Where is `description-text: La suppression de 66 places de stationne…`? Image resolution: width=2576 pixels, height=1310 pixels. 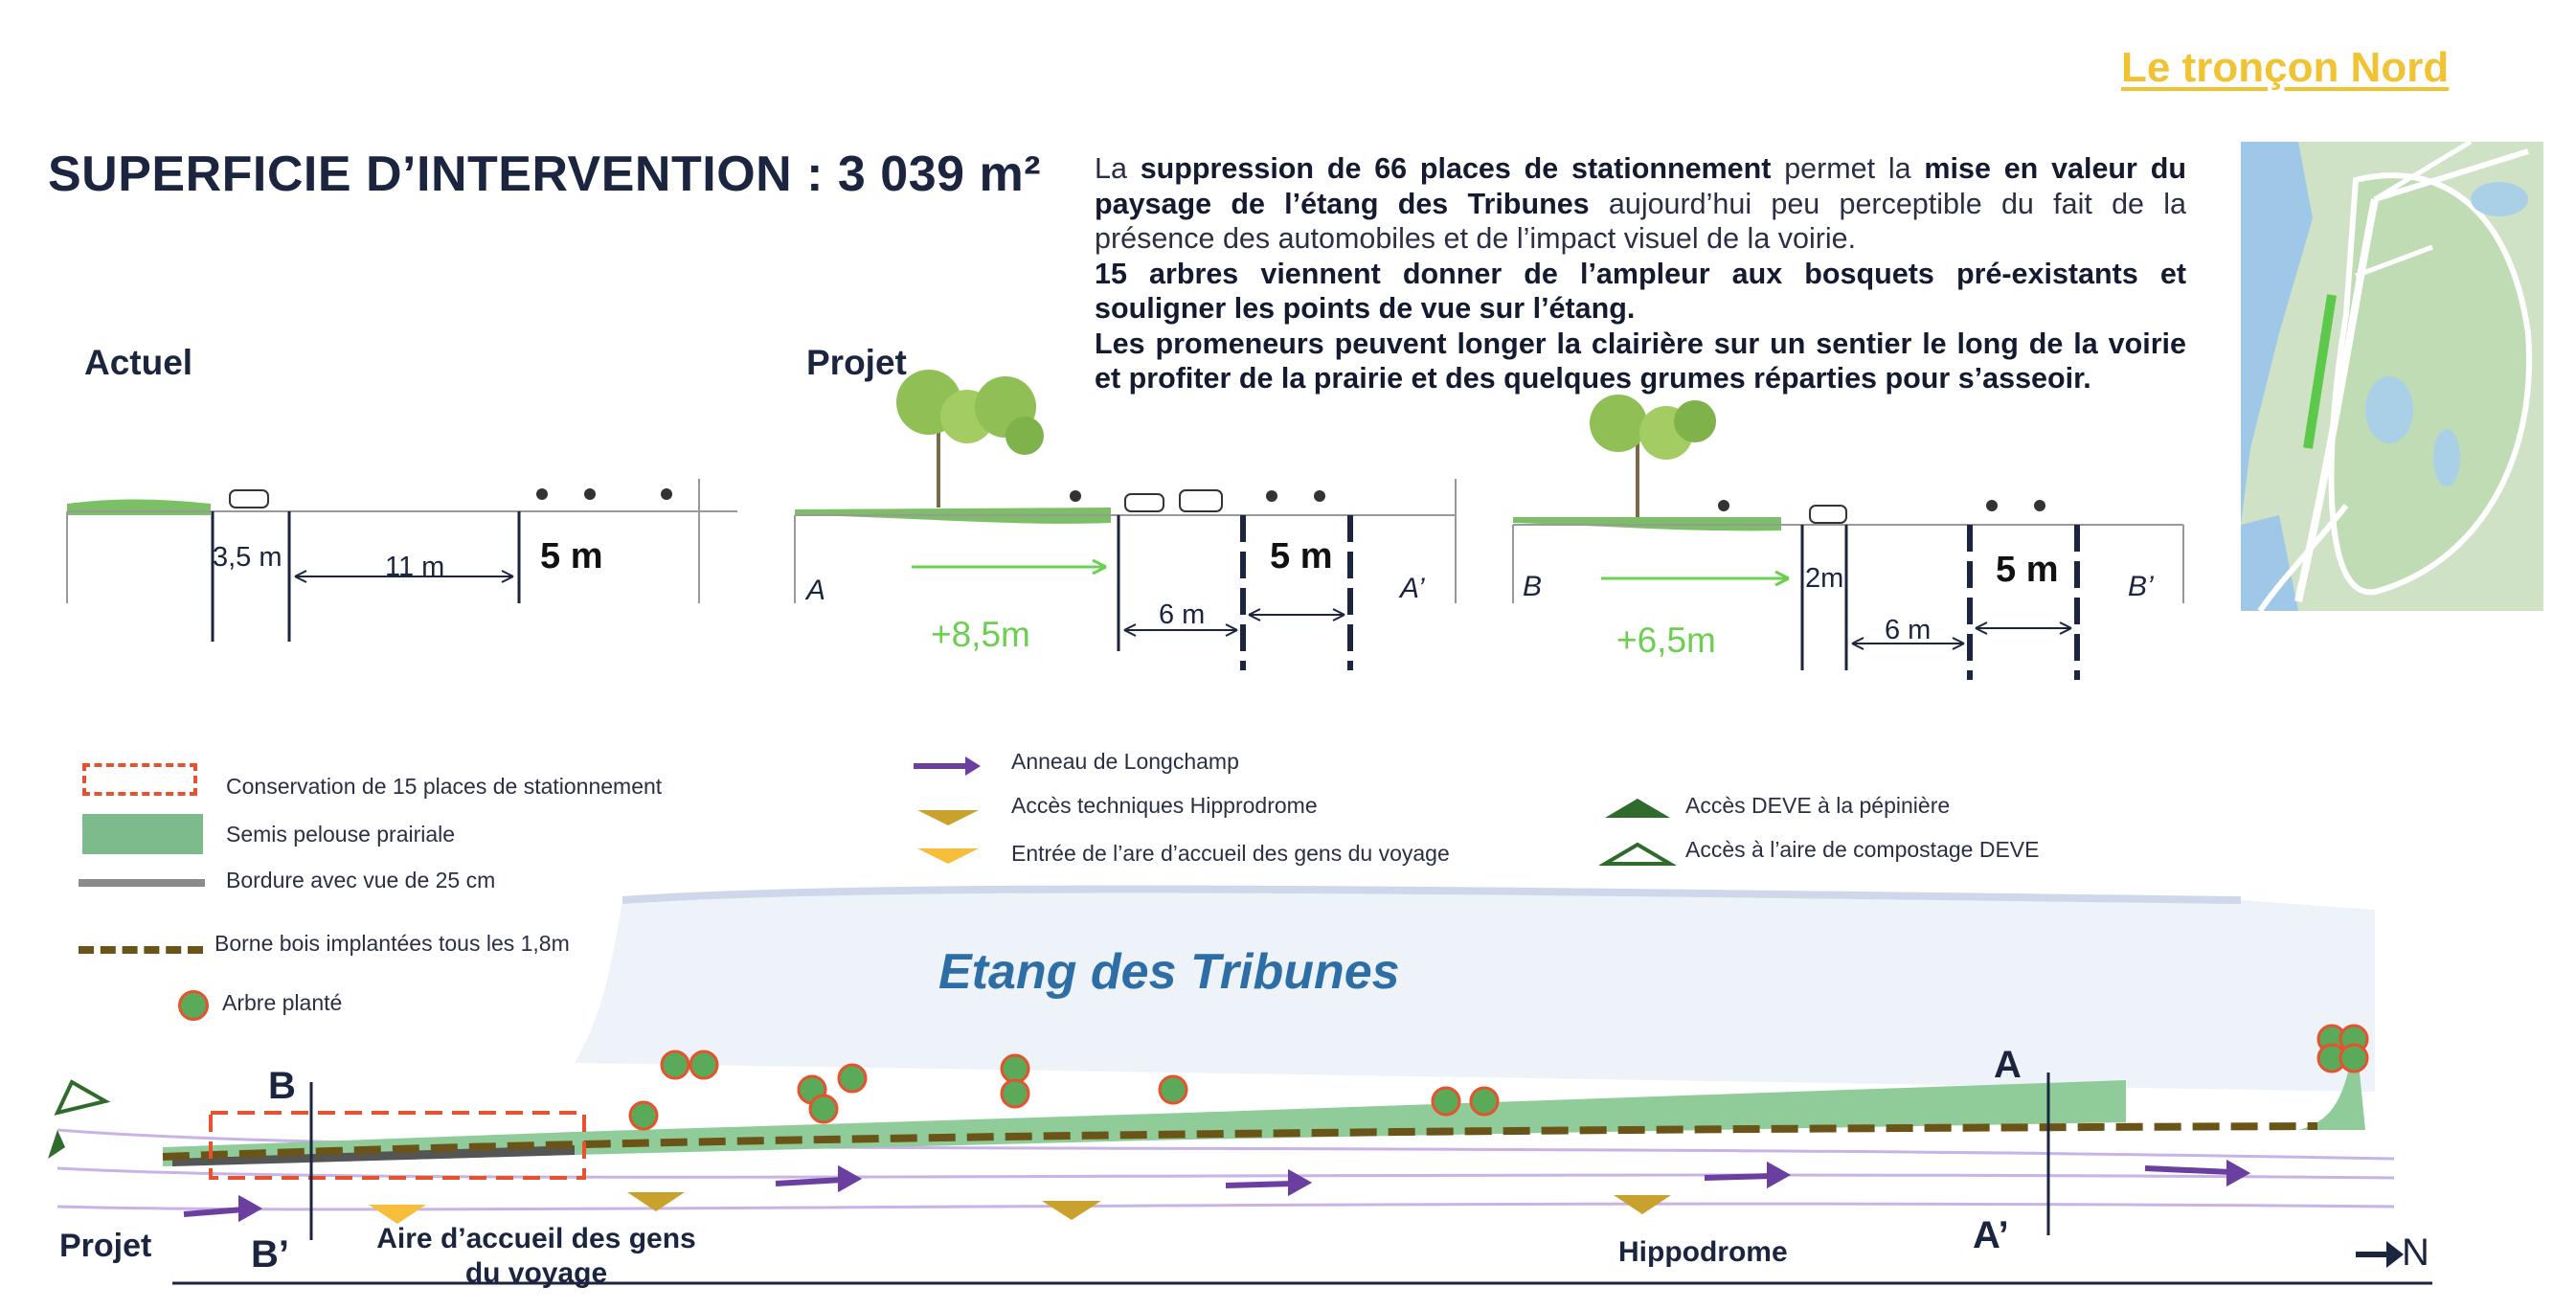
description-text: La suppression de 66 places de stationne… is located at coordinates (1640, 273).